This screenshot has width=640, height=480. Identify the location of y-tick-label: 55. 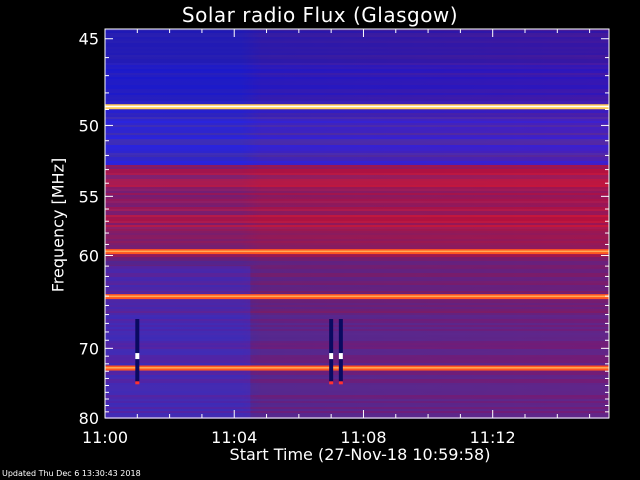
(89, 196).